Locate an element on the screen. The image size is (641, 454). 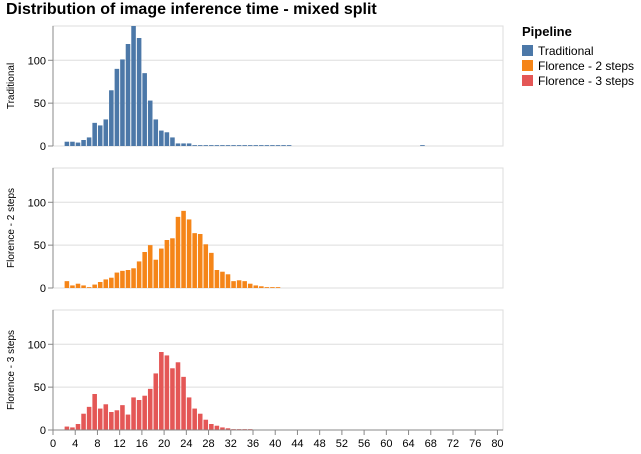
x-tick-label: 24 is located at coordinates (186, 444).